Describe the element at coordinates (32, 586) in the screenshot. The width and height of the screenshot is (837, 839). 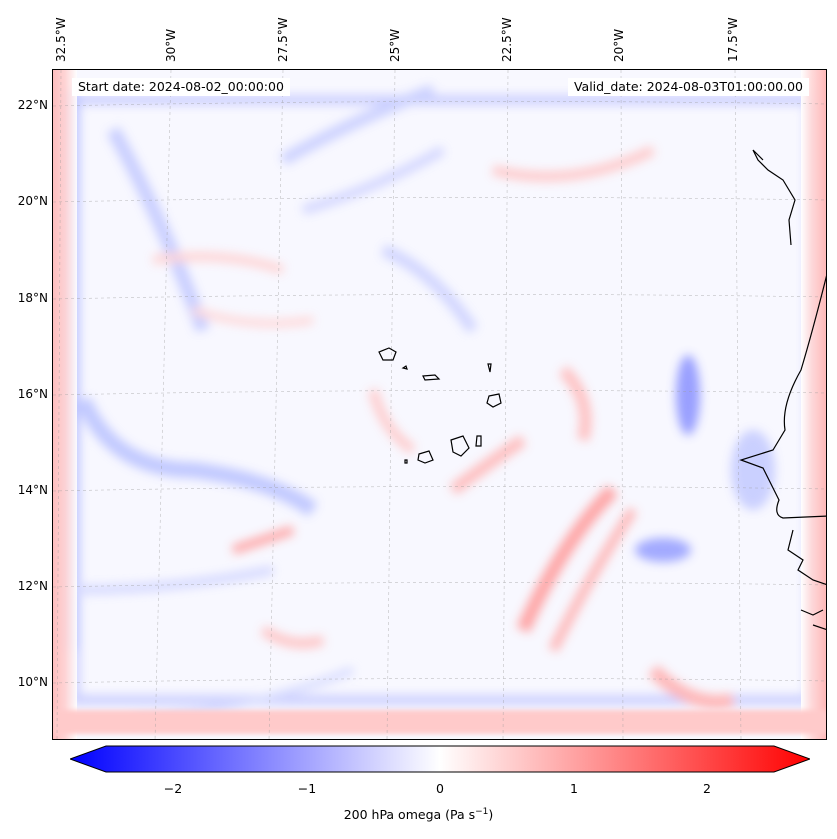
I see `lat-label: 12°N` at that location.